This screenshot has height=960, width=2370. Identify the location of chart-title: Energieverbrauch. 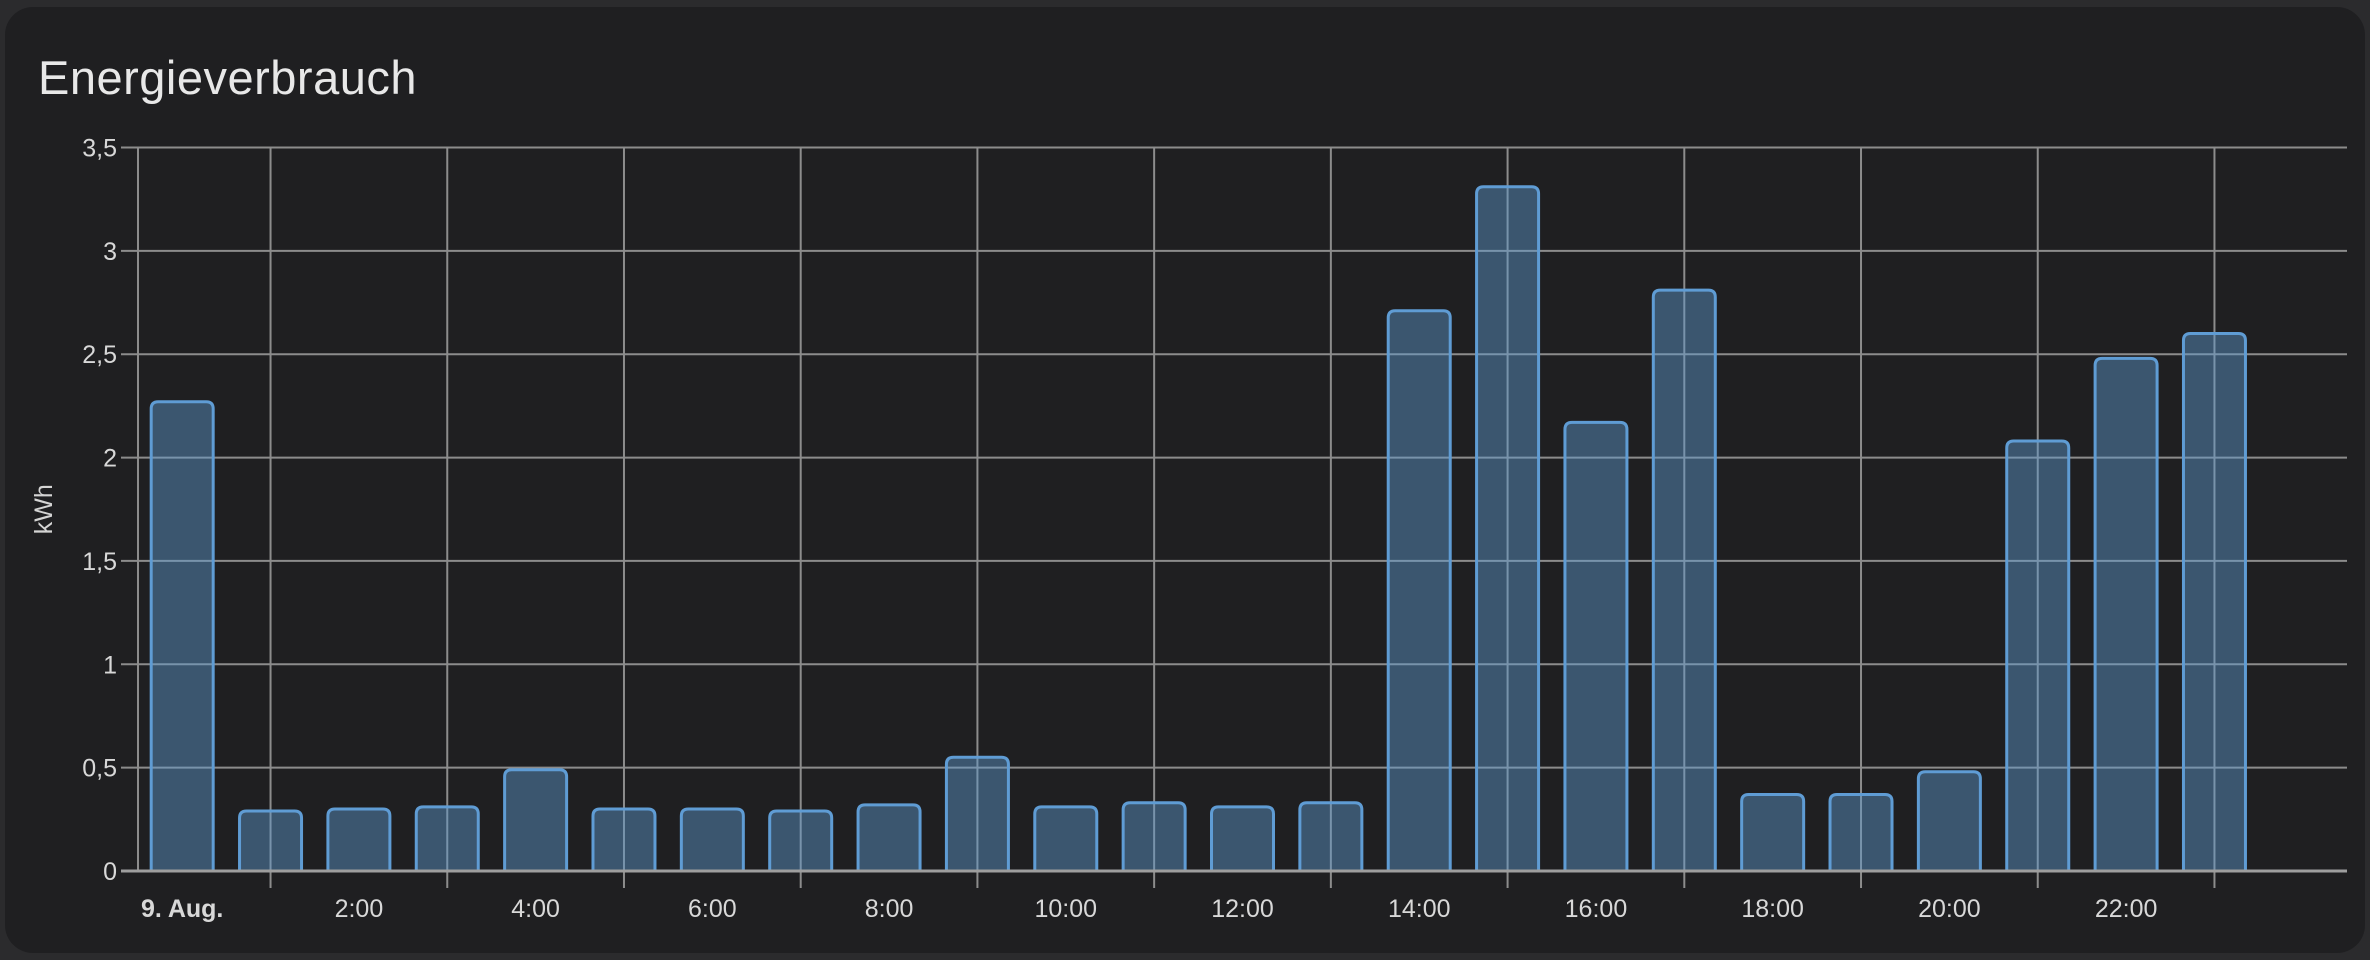
(227, 77).